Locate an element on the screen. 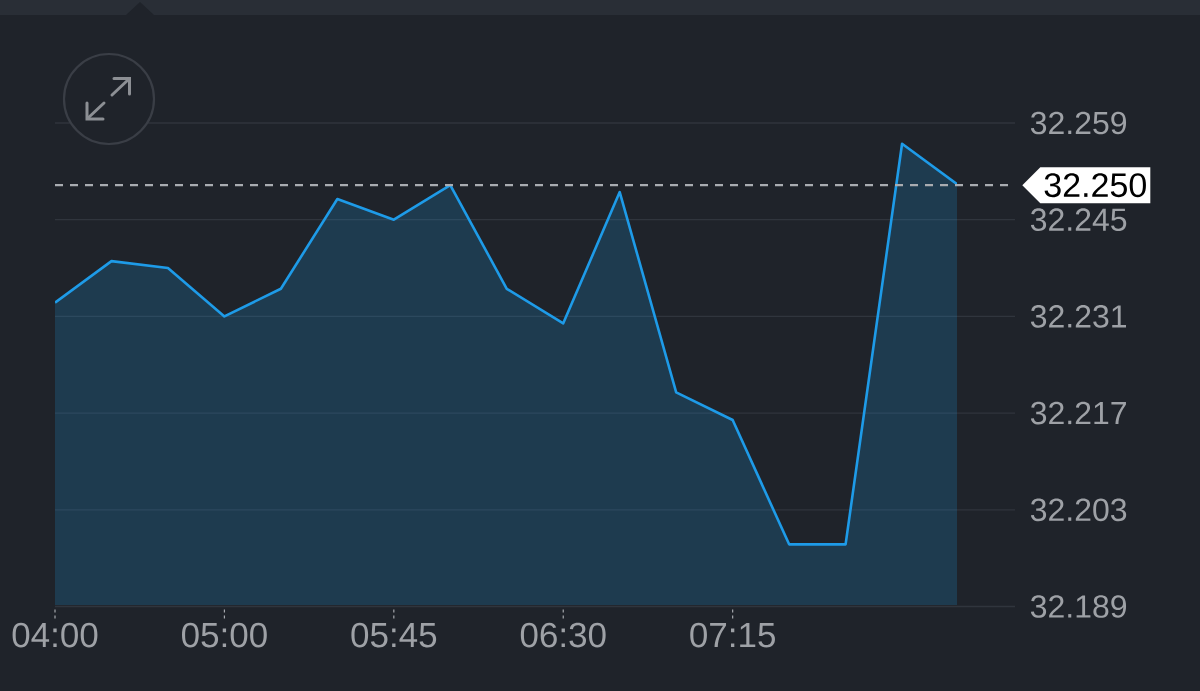 This screenshot has height=691, width=1200. x-tick-label: 06:30 is located at coordinates (563, 635).